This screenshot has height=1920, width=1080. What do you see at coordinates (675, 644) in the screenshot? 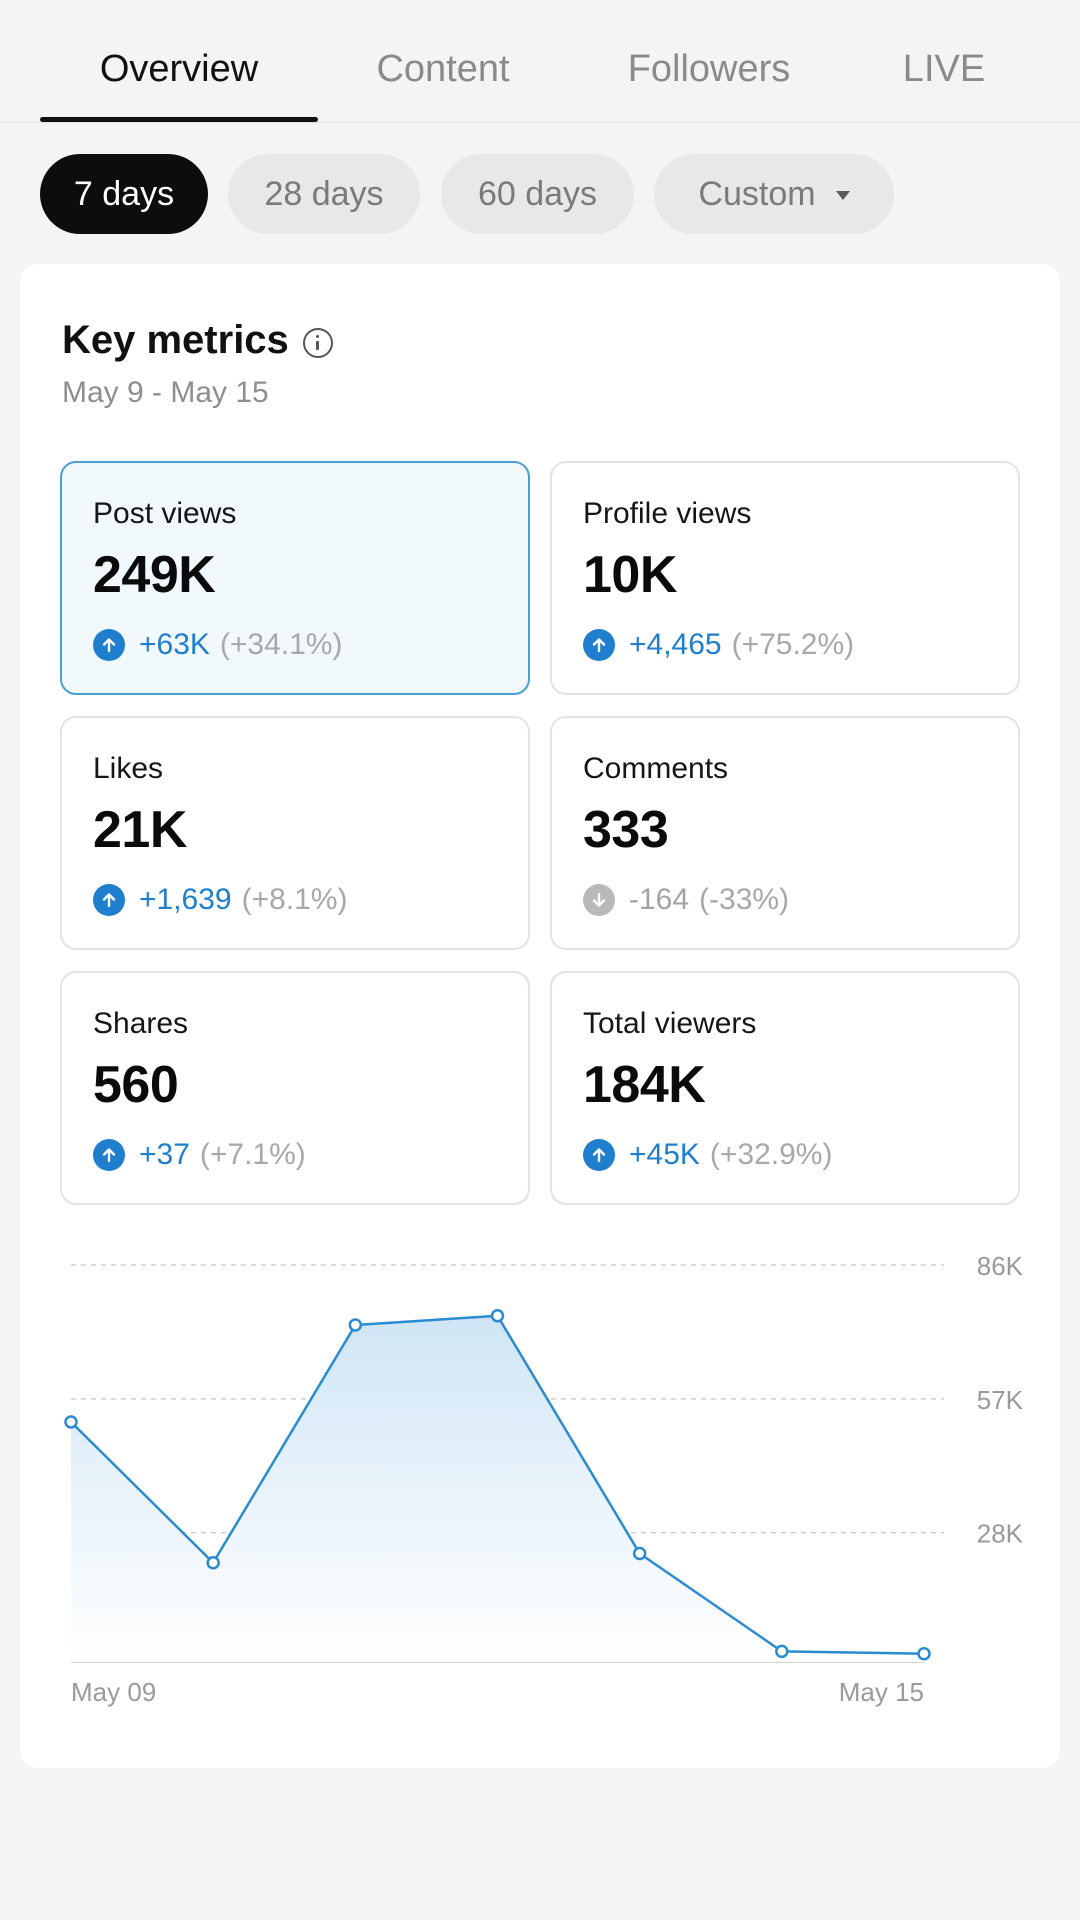
I see `metric-delta: +4,465` at bounding box center [675, 644].